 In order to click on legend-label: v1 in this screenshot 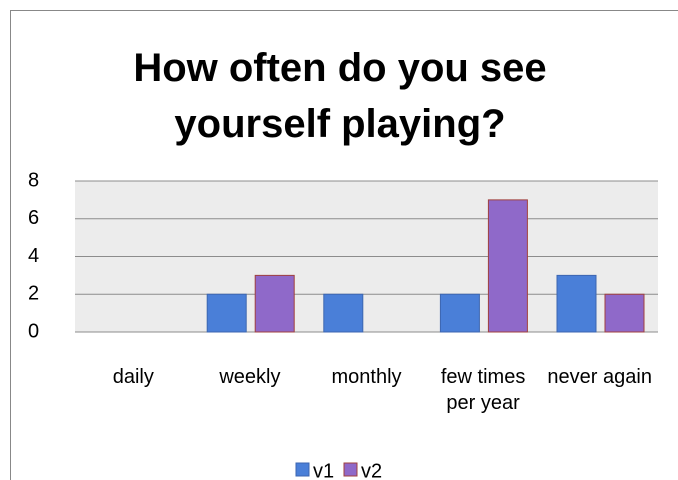, I will do `click(323, 470)`.